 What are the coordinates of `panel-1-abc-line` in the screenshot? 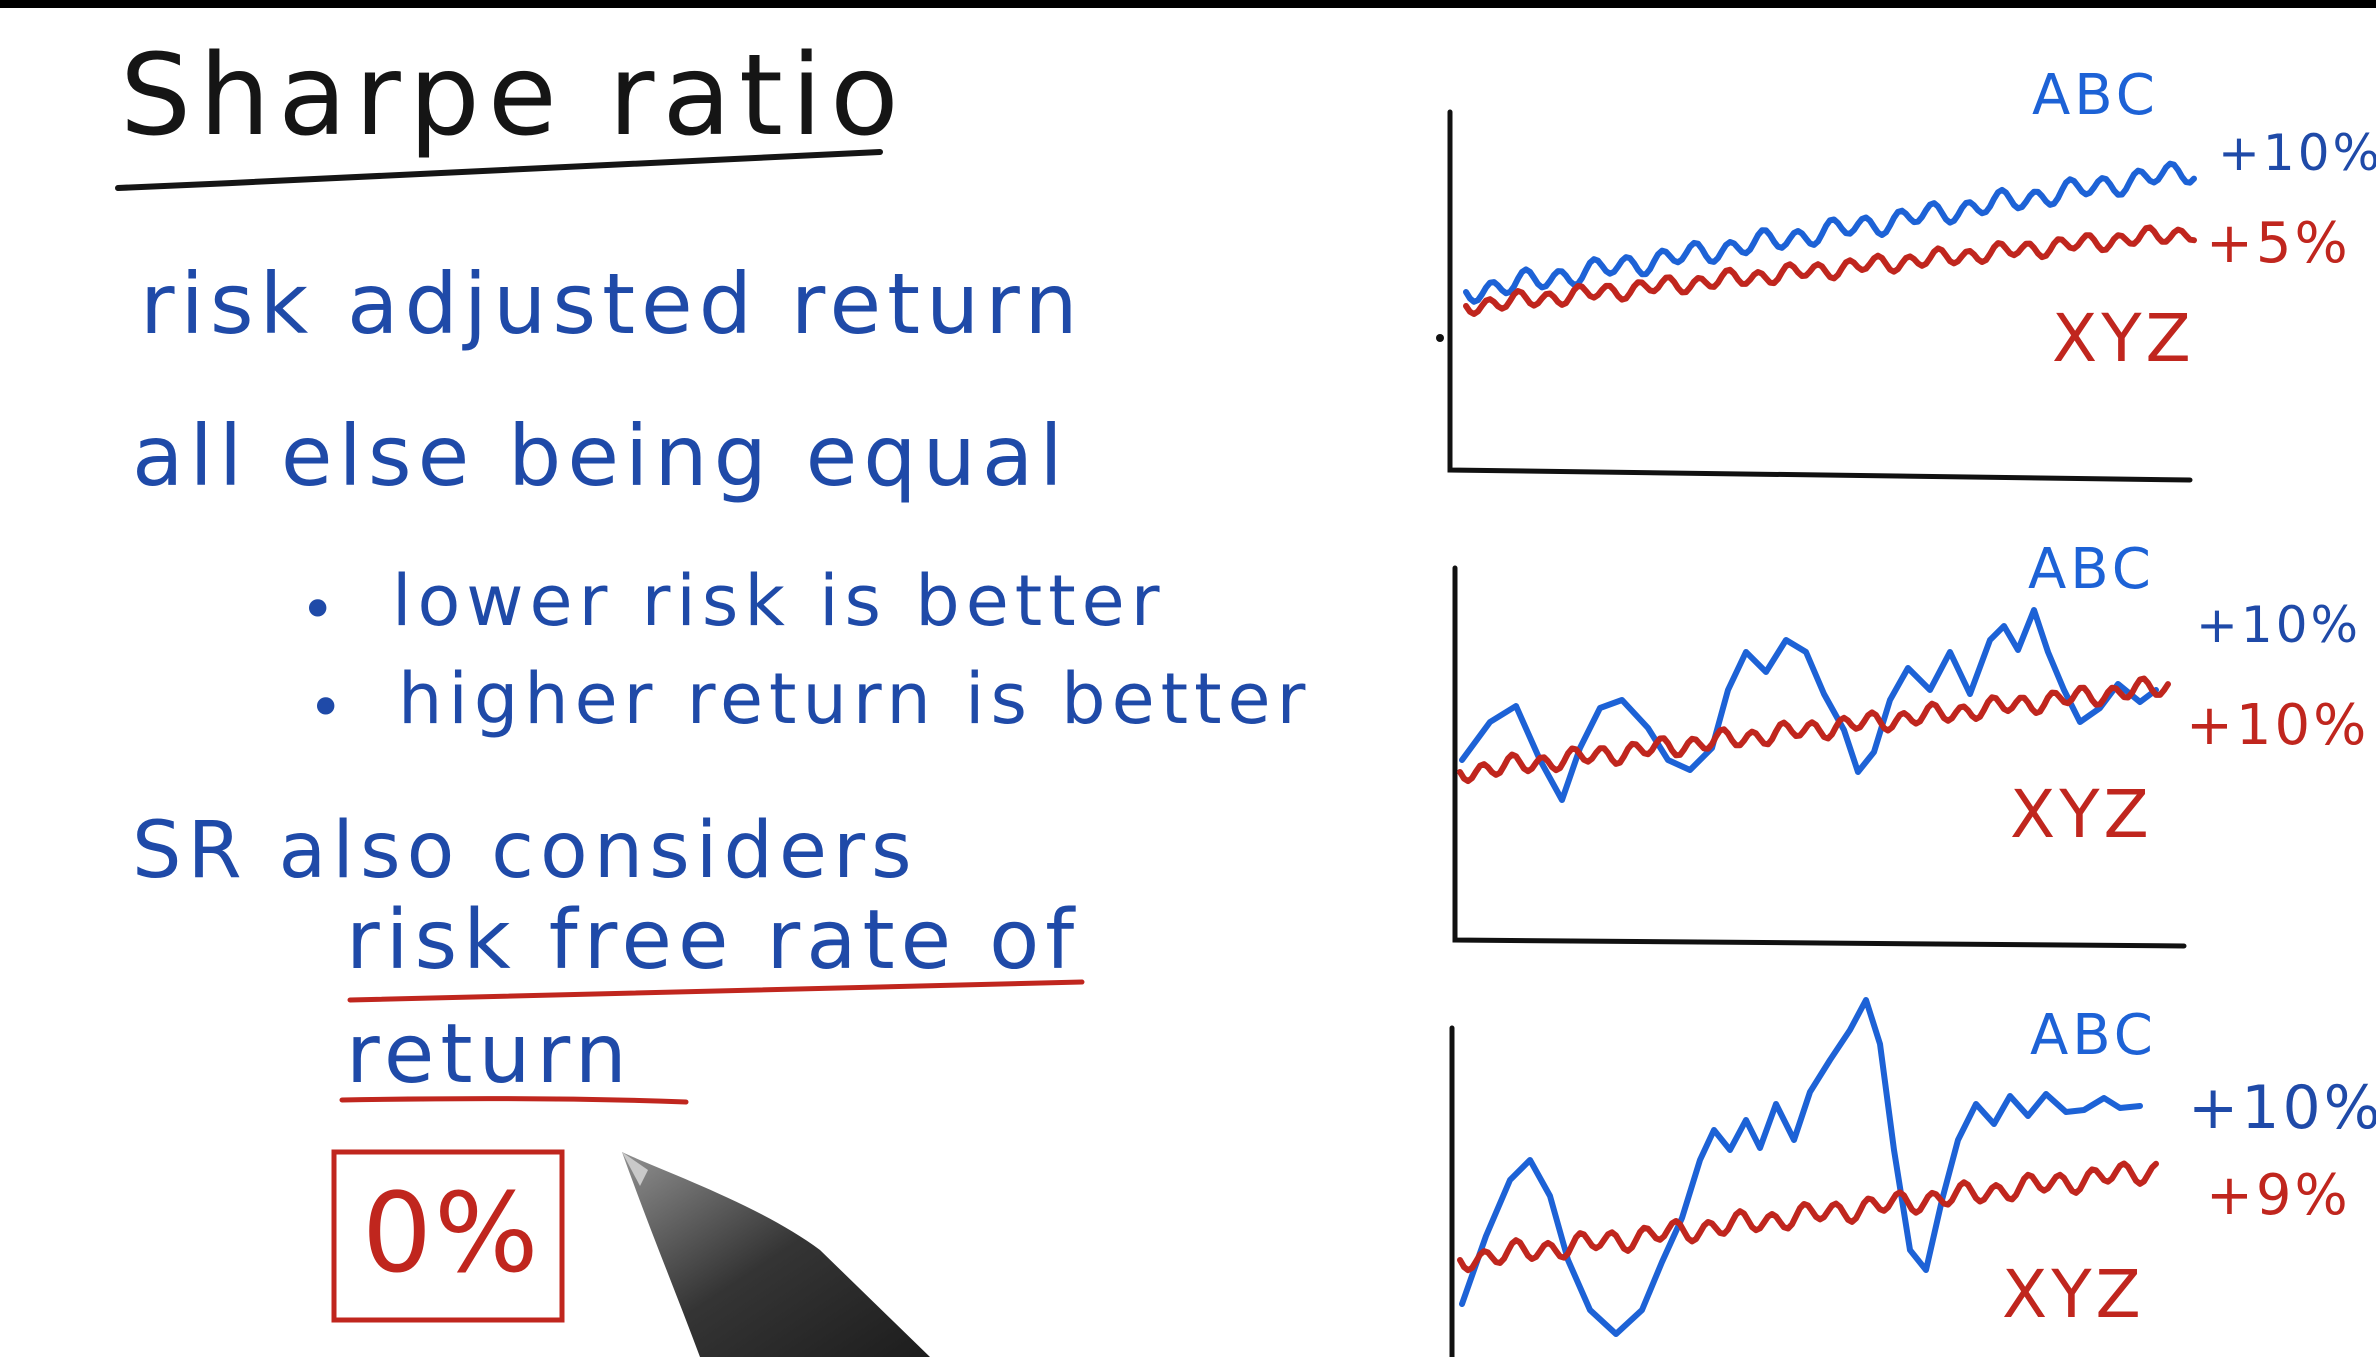 It's located at (1830, 232).